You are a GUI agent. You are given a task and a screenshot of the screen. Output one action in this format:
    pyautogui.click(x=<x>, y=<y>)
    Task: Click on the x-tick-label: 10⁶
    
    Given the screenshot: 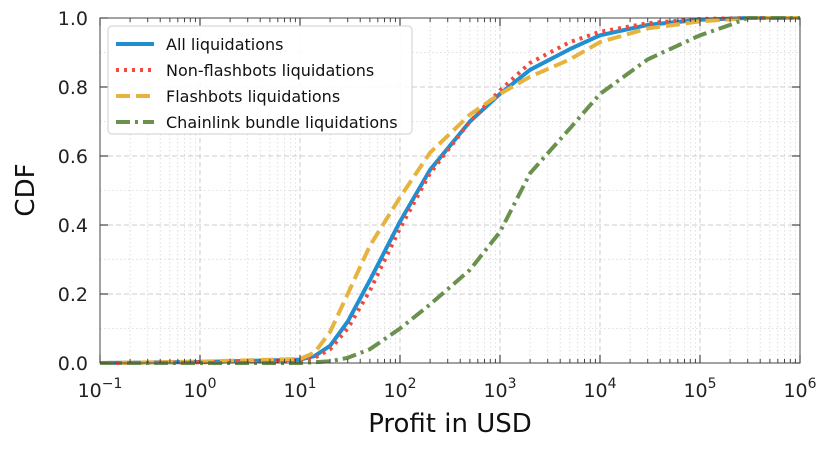 What is the action you would take?
    pyautogui.click(x=799, y=389)
    